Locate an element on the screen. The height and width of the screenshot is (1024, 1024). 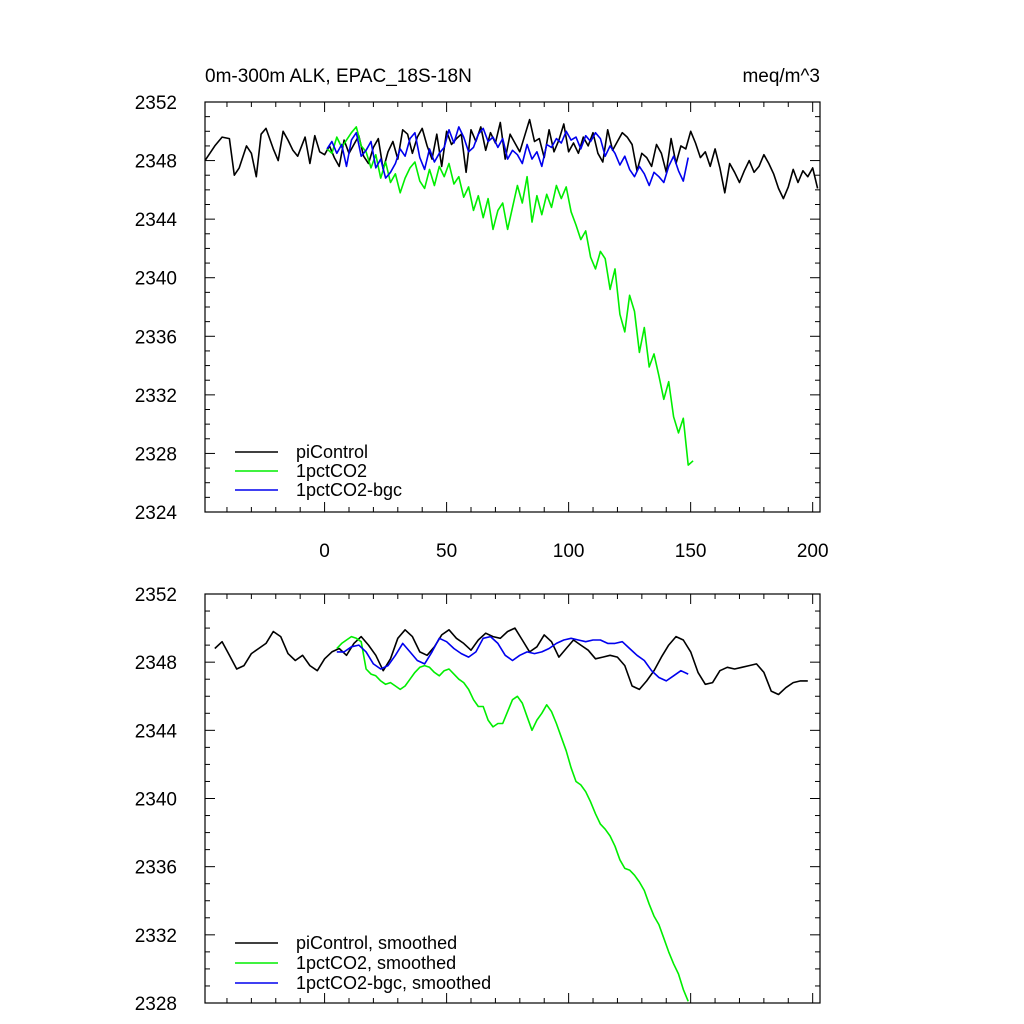
legend-label: 1pctCO2 is located at coordinates (331, 471).